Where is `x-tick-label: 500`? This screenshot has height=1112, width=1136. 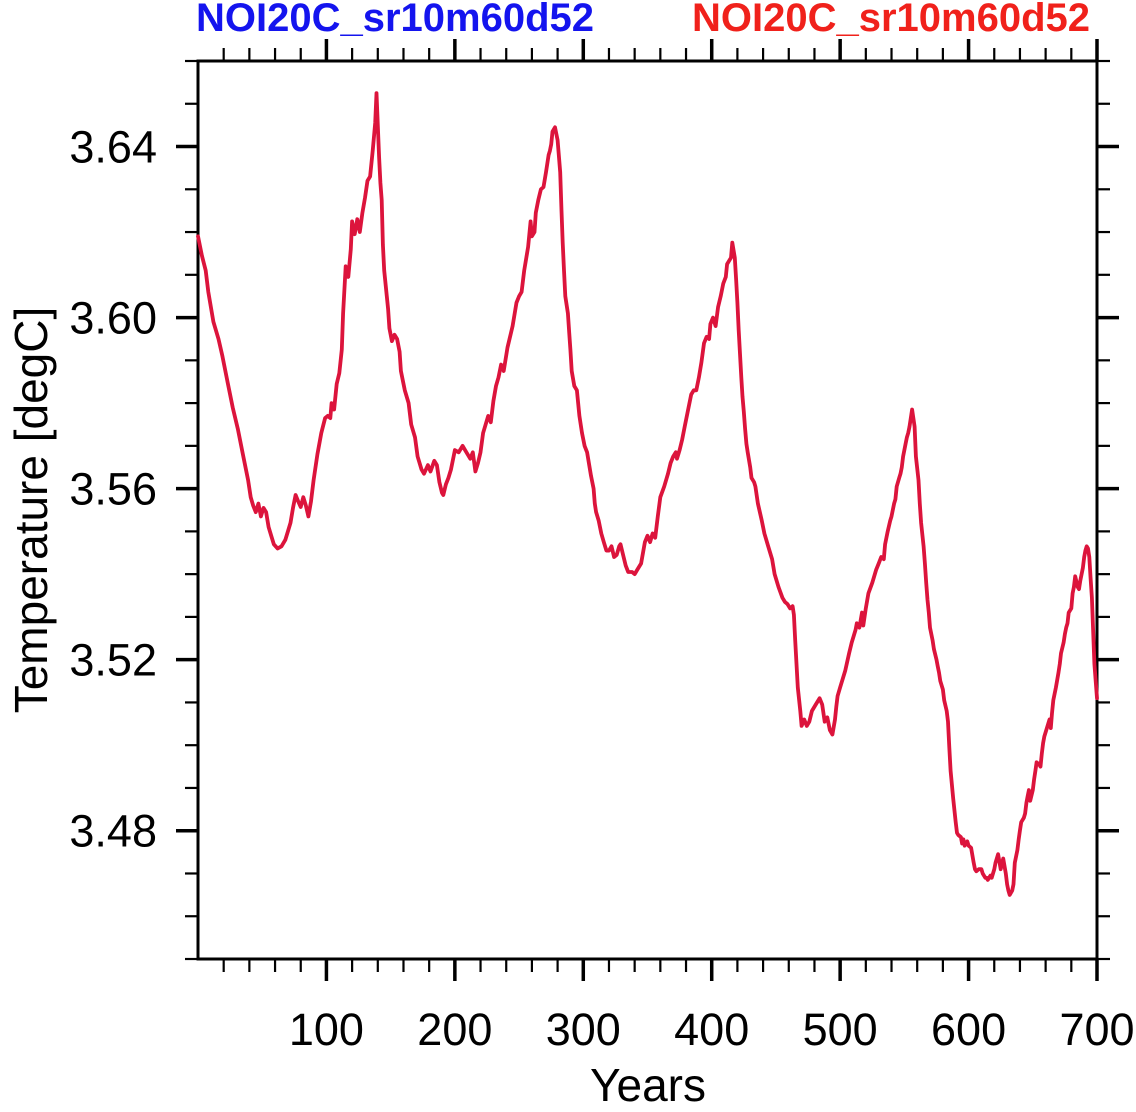 x-tick-label: 500 is located at coordinates (840, 1029).